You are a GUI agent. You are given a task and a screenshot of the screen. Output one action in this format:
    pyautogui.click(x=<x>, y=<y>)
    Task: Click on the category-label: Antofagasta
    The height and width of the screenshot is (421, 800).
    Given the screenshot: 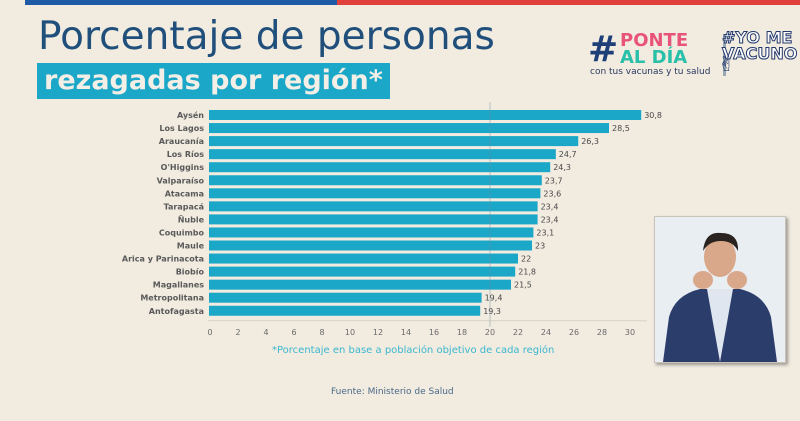 What is the action you would take?
    pyautogui.click(x=176, y=311)
    